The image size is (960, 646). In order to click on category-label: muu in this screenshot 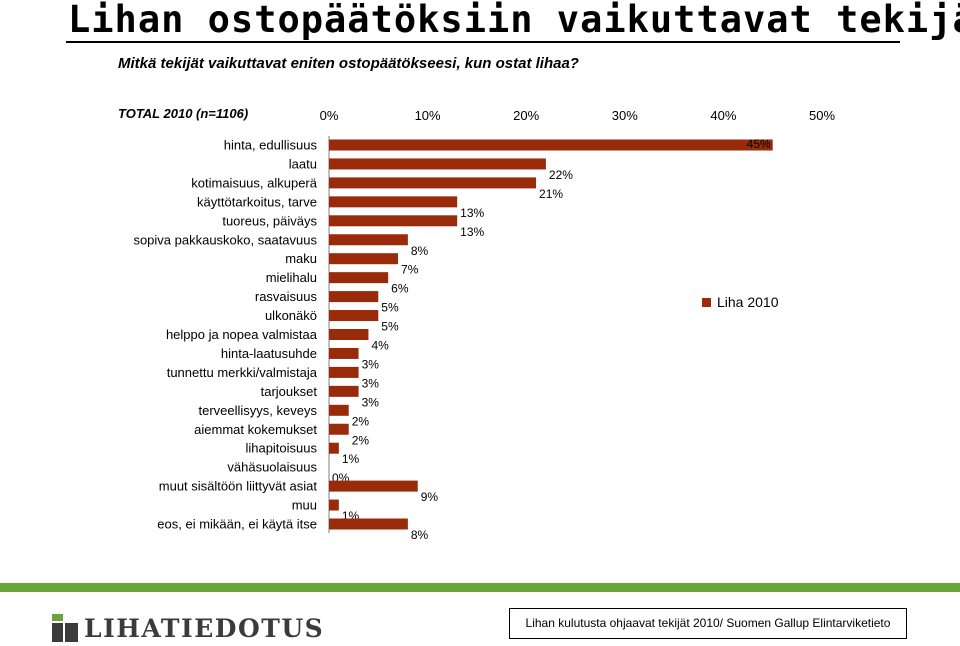, I will do `click(304, 505)`.